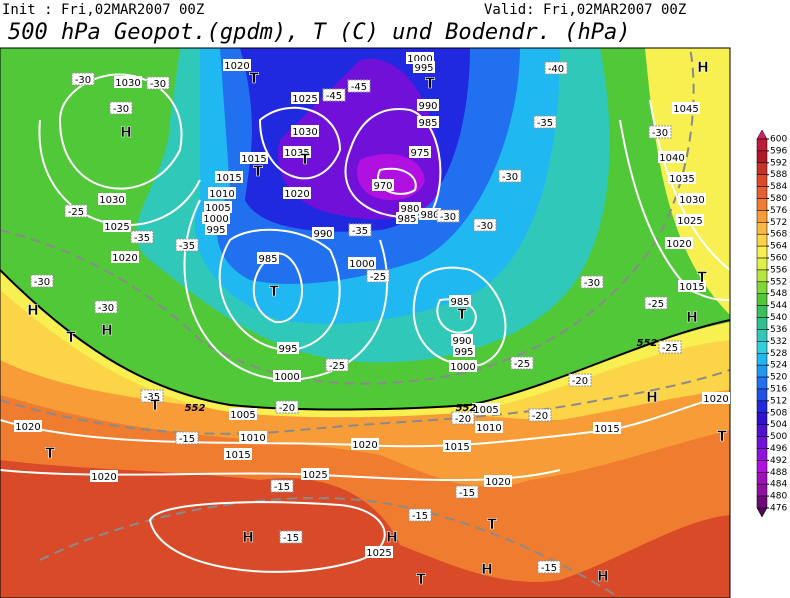 This screenshot has width=790, height=598. What do you see at coordinates (778, 175) in the screenshot?
I see `colorbar-label: 588` at bounding box center [778, 175].